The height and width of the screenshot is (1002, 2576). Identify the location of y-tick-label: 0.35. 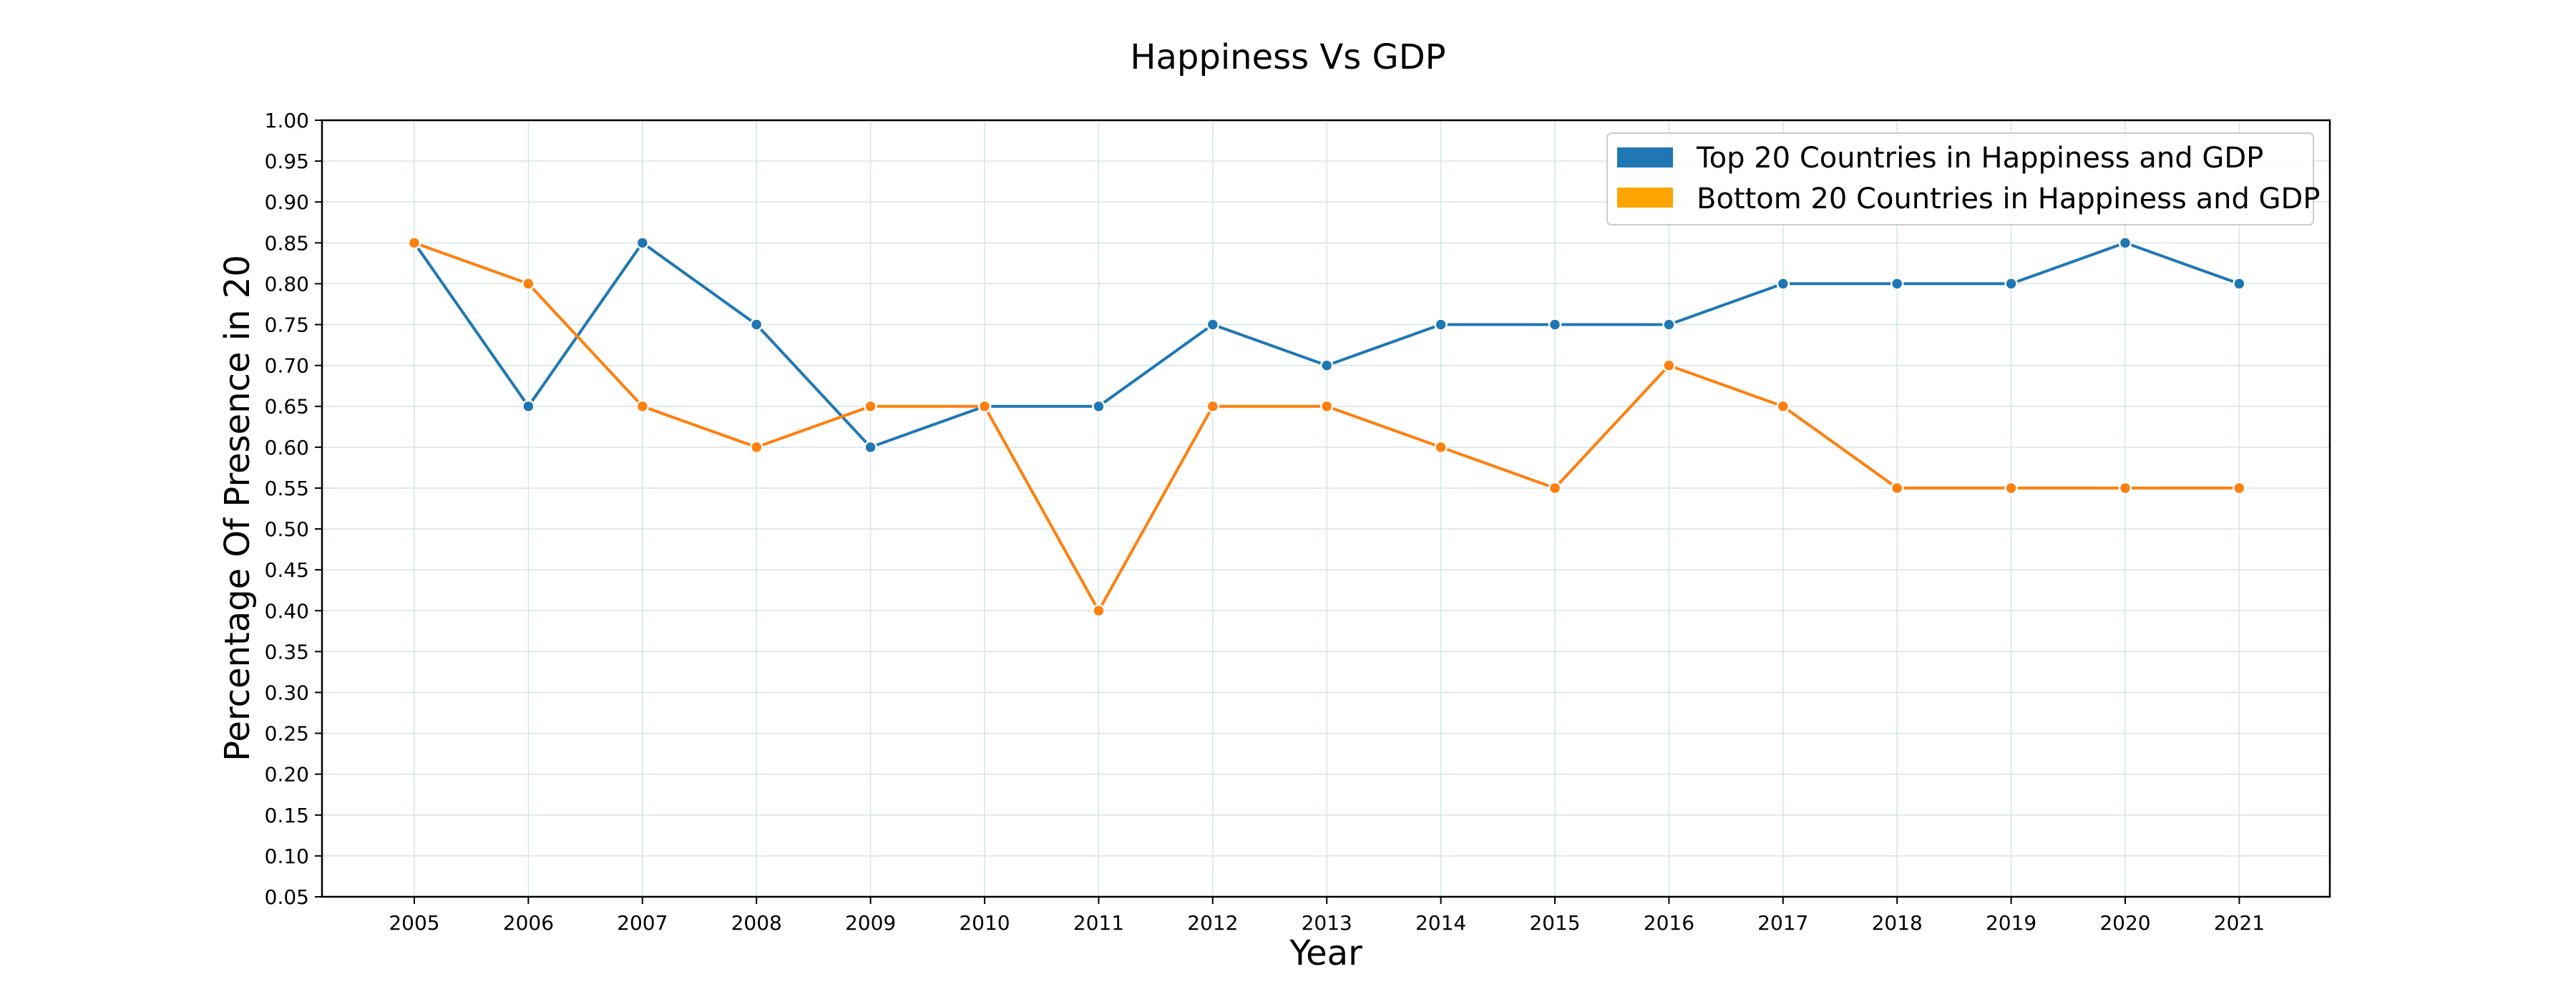
(287, 651).